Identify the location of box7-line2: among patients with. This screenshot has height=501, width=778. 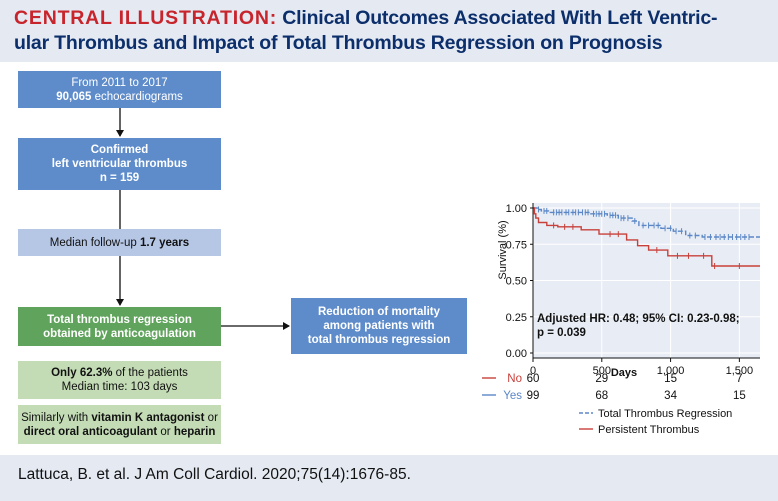
(379, 326).